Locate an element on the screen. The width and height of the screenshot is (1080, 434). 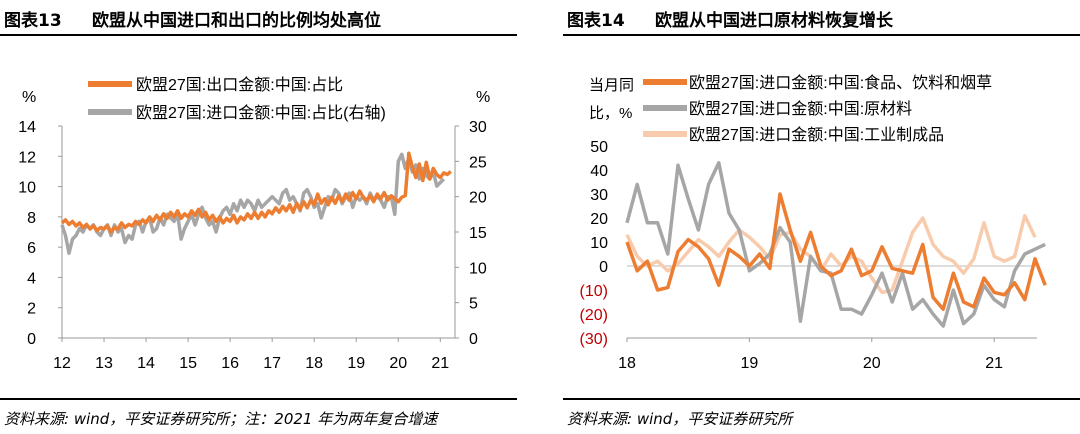
chart-title-bar: 图表13 欧盟从中国进口和出口的比例均处高位 is located at coordinates (258, 18).